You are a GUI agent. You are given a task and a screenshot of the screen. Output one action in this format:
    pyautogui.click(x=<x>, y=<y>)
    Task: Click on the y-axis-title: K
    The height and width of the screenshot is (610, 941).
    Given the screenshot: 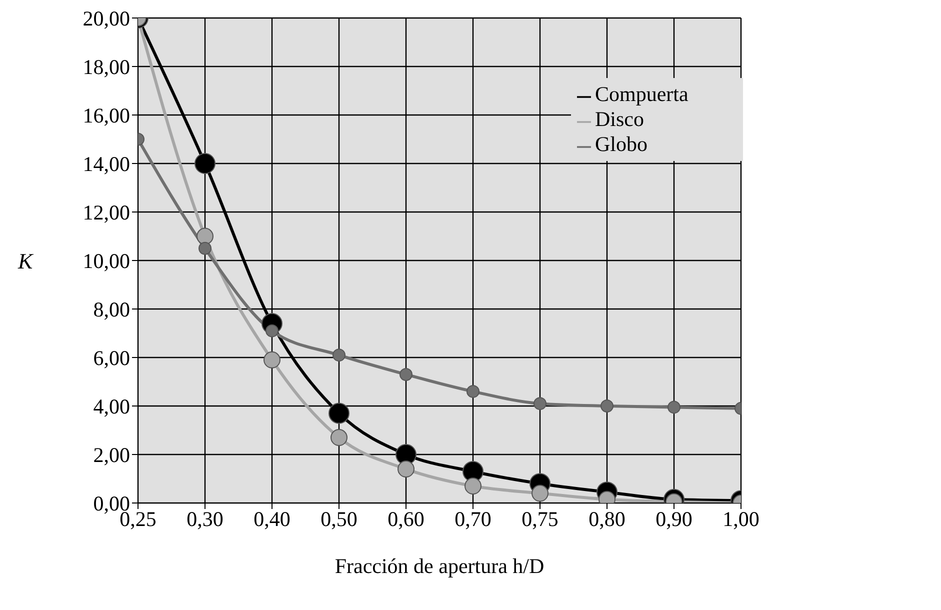 What is the action you would take?
    pyautogui.click(x=25, y=261)
    